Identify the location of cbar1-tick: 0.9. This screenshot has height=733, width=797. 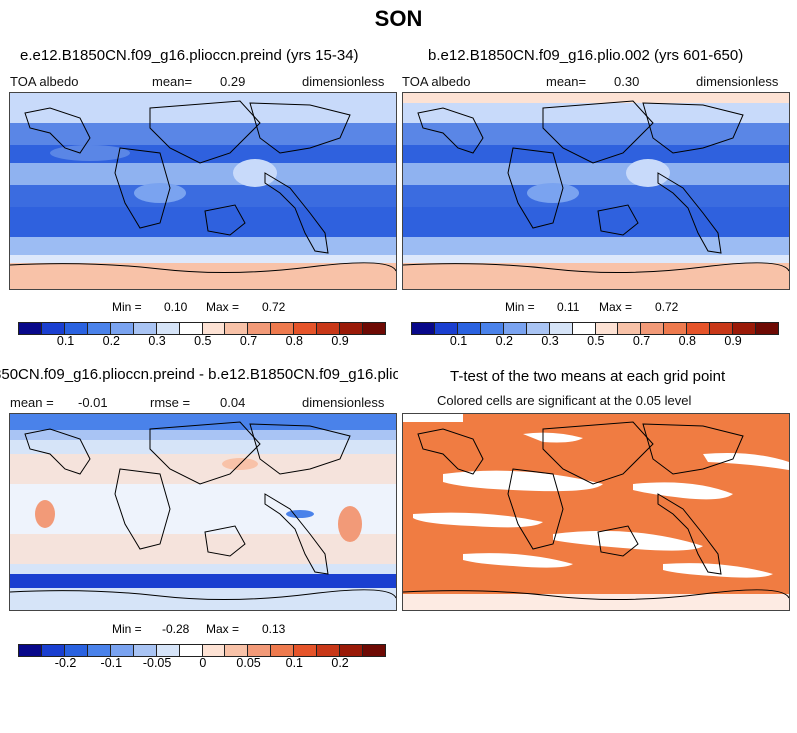
(340, 341).